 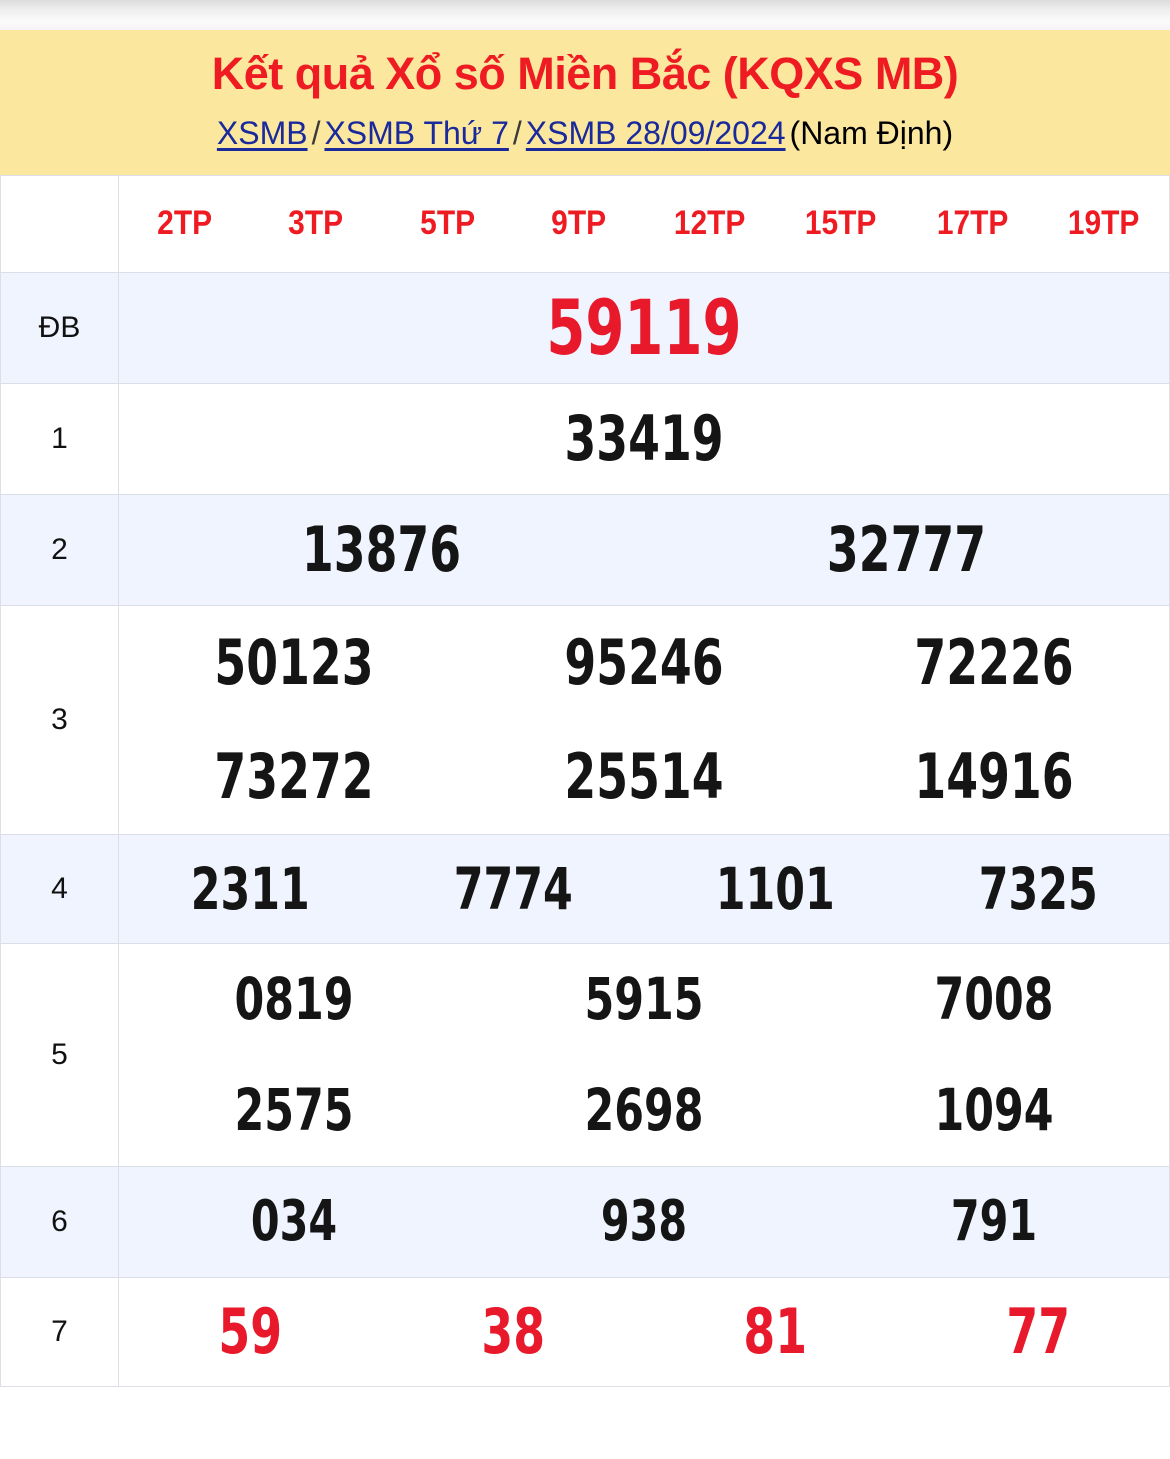 I want to click on table-row: 6 034 938 791, so click(x=585, y=1221).